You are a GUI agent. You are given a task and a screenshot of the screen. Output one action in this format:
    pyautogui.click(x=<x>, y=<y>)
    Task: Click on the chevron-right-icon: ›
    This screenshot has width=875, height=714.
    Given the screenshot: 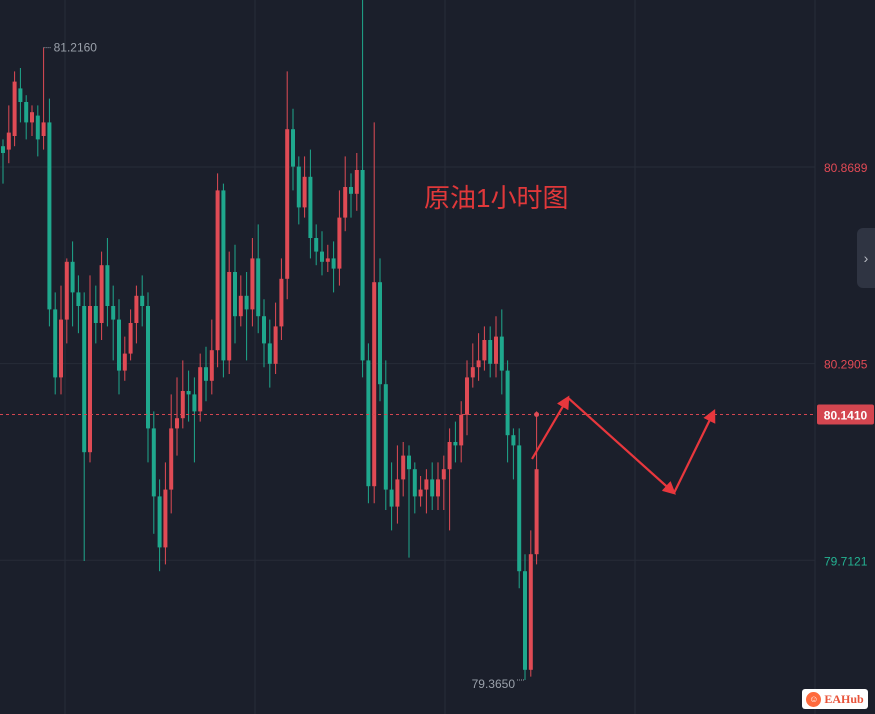 What is the action you would take?
    pyautogui.click(x=866, y=258)
    